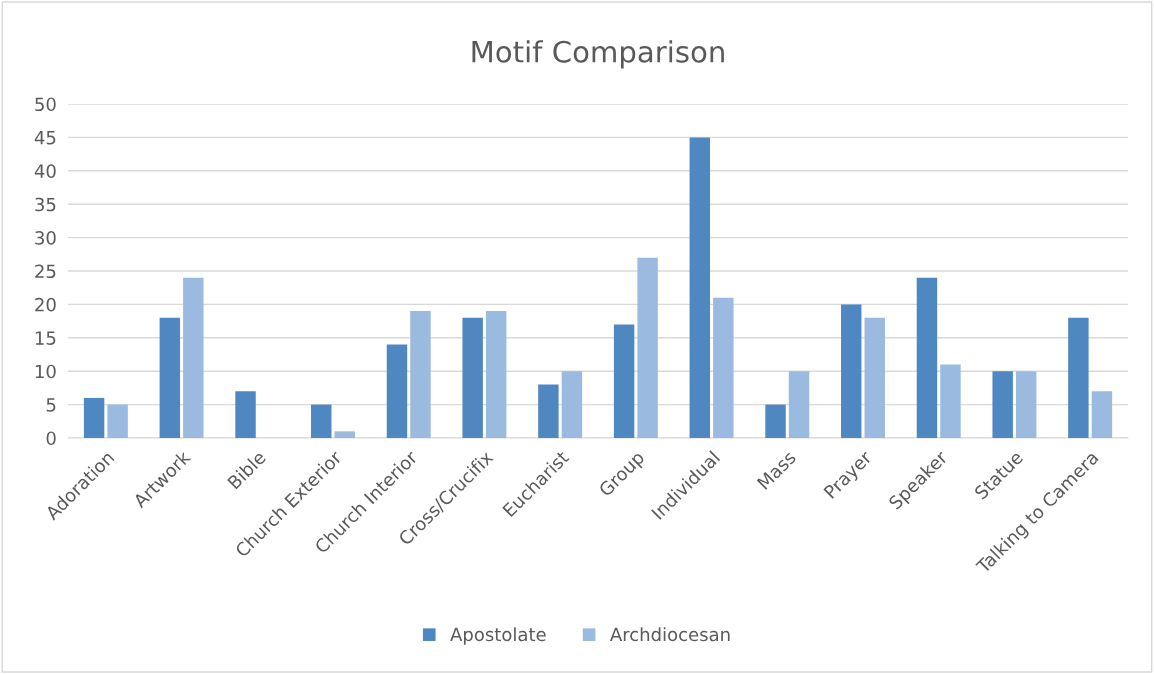 The height and width of the screenshot is (674, 1154). What do you see at coordinates (45, 171) in the screenshot?
I see `y-tick-label: 40` at bounding box center [45, 171].